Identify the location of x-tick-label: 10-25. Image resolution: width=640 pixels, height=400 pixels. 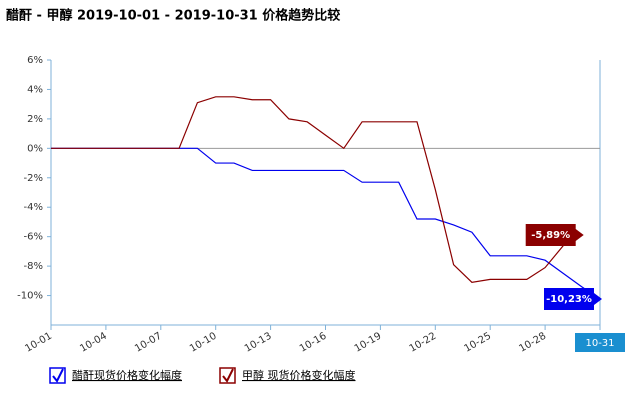
(478, 343).